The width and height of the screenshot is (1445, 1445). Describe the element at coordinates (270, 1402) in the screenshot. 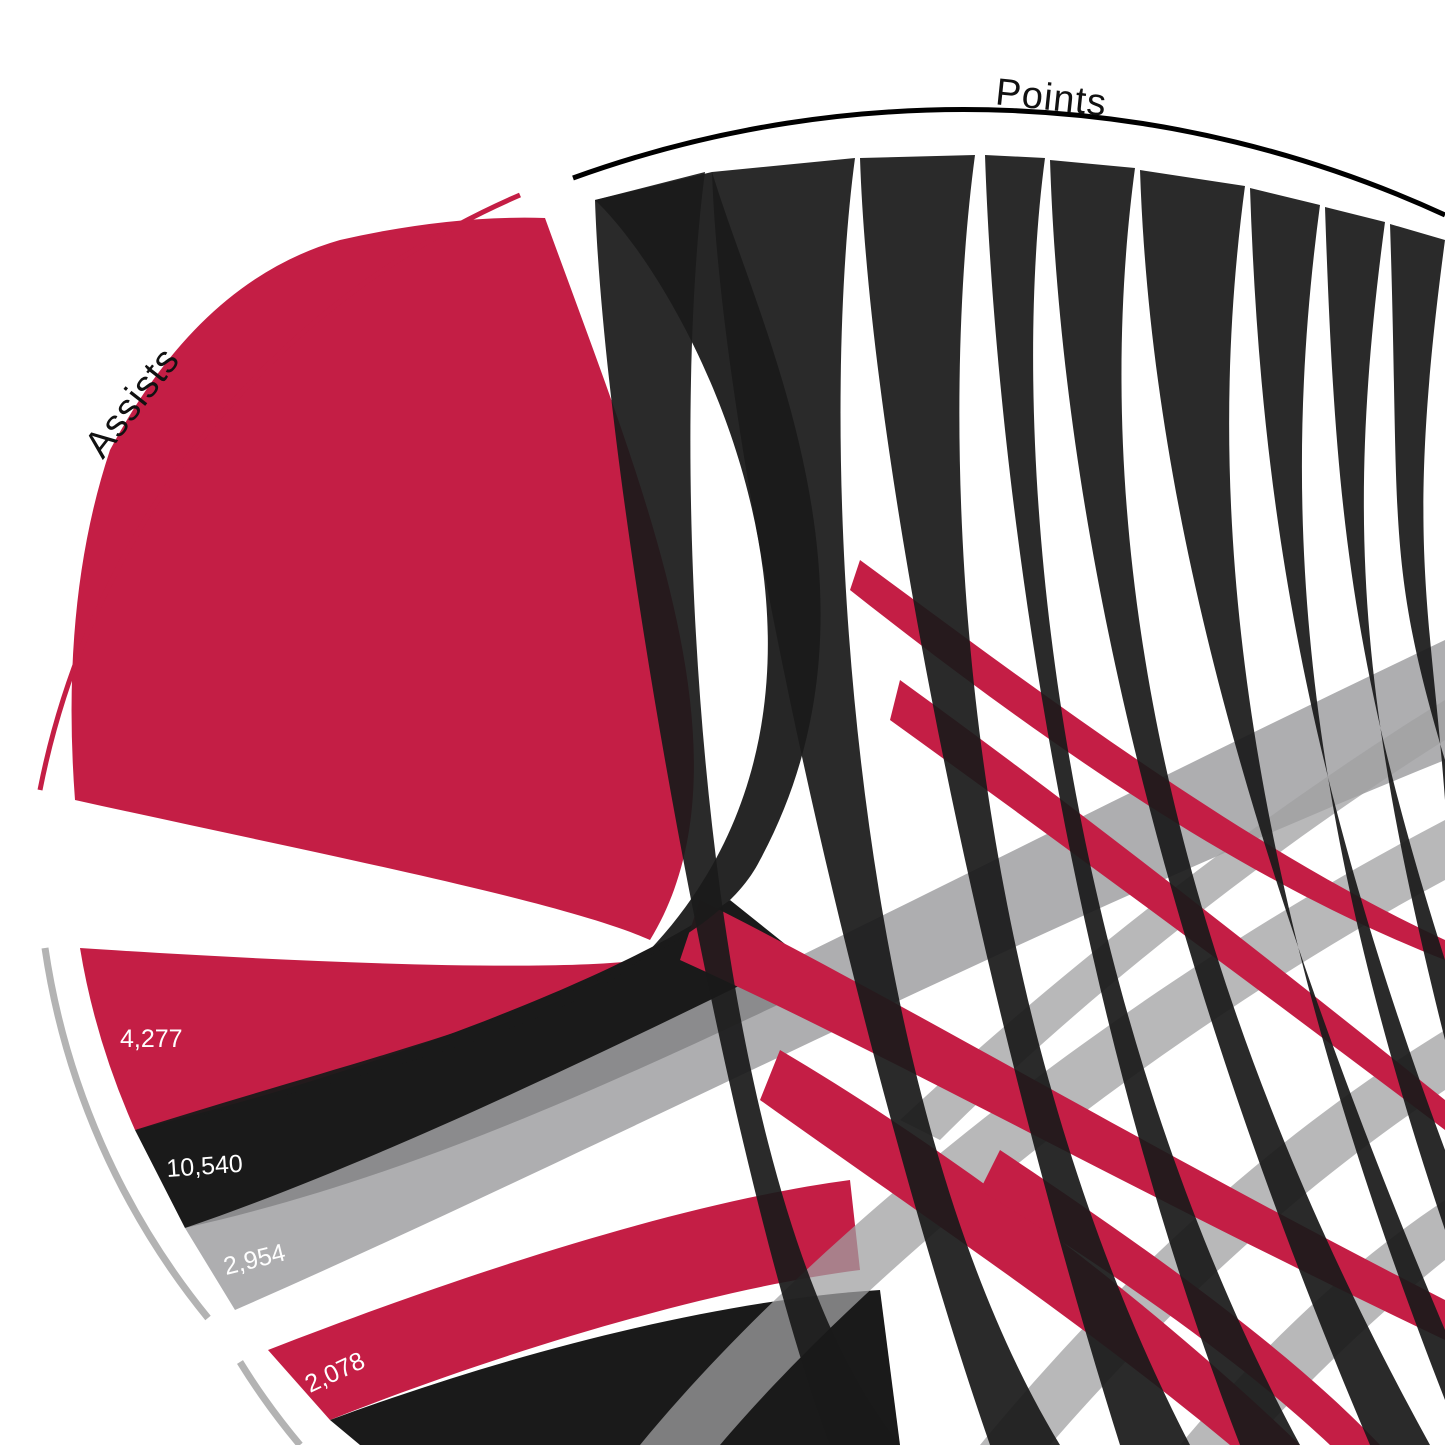

I see `arc-player2` at that location.